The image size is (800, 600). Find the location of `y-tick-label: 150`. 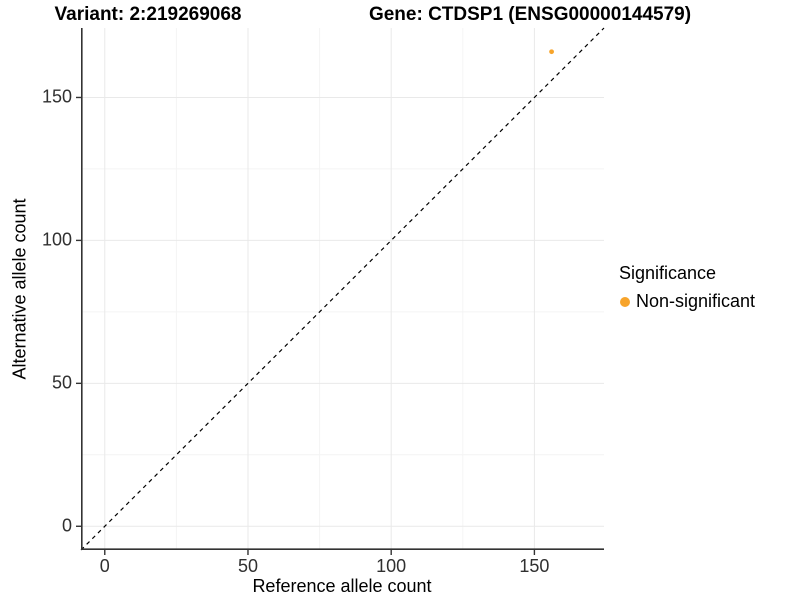

y-tick-label: 150 is located at coordinates (56, 96).